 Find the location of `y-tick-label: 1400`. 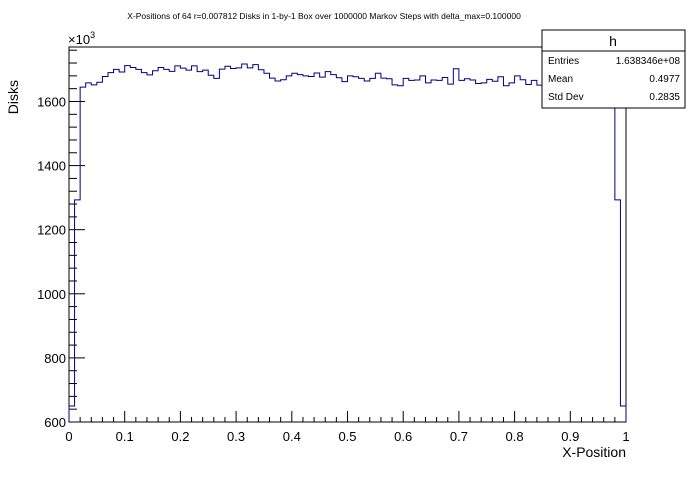

y-tick-label: 1400 is located at coordinates (51, 166).